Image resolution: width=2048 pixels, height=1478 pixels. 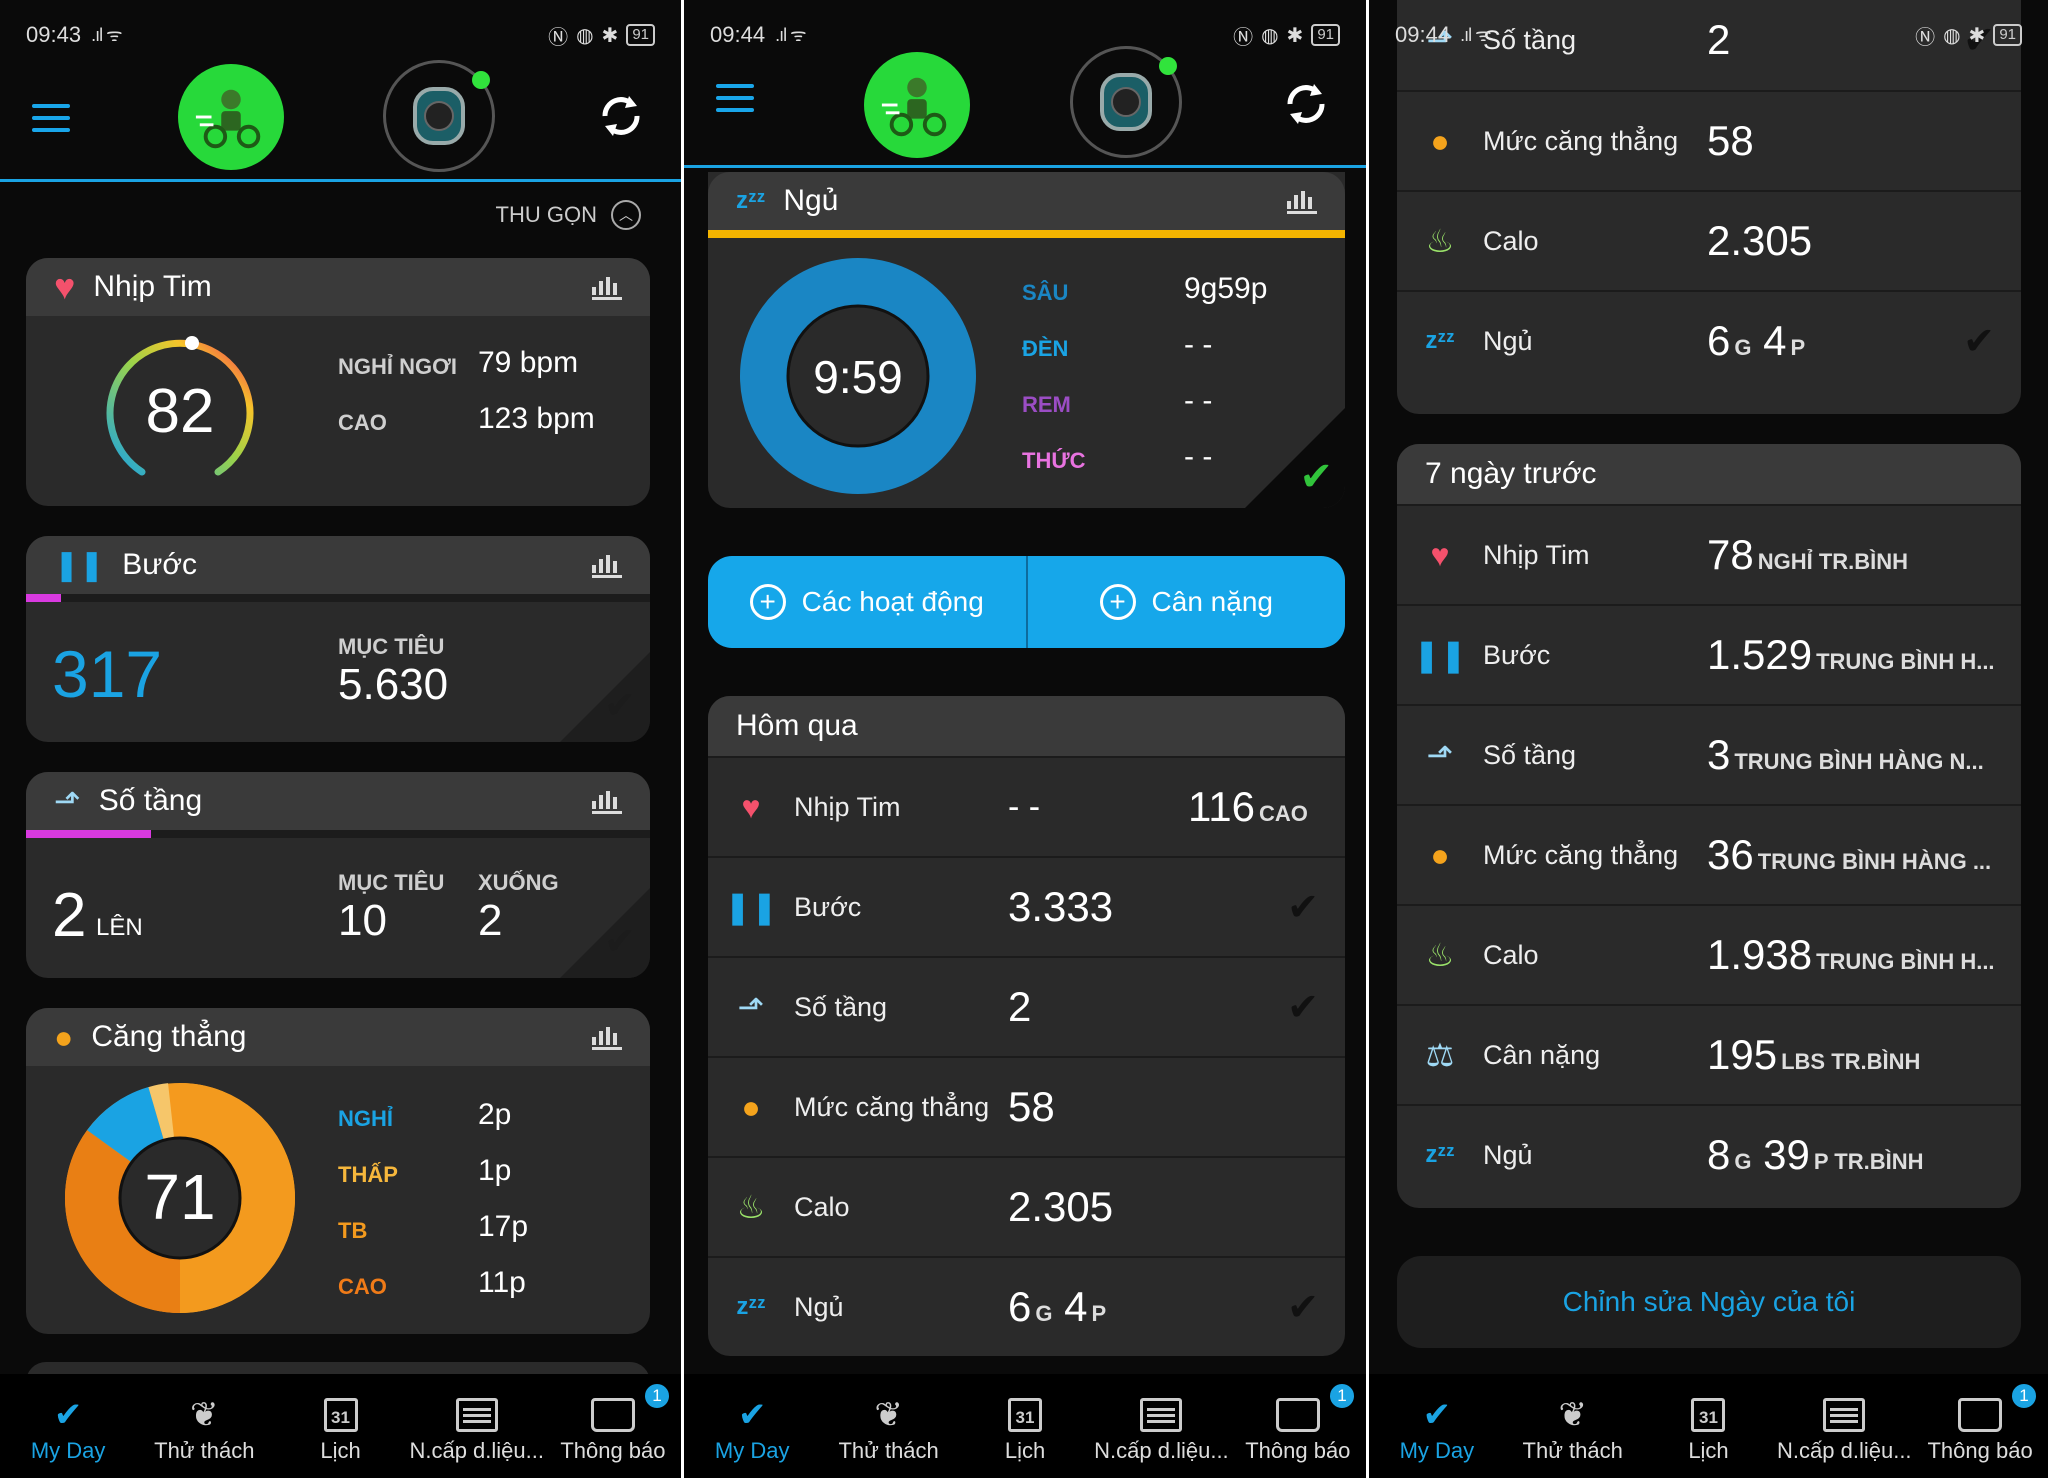 I want to click on row-value: 1.529, so click(x=1760, y=654).